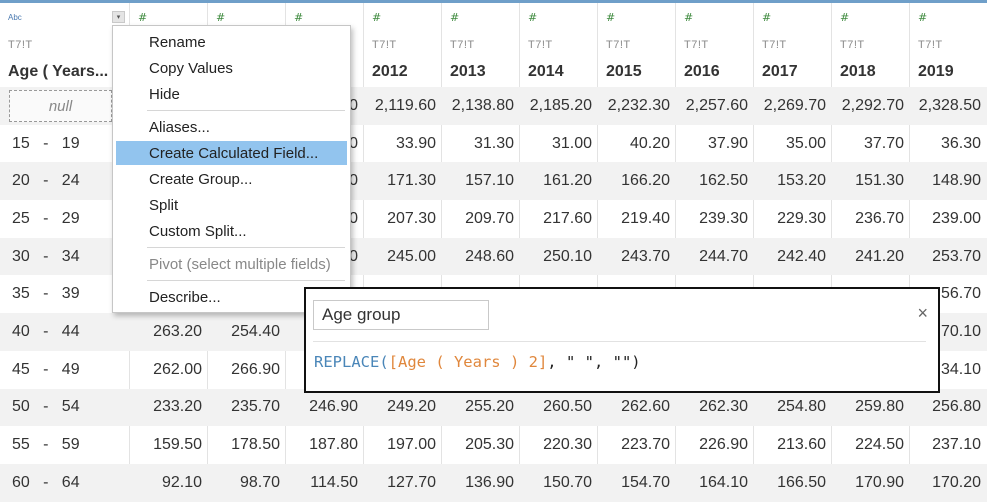 The image size is (987, 502). Describe the element at coordinates (493, 1) in the screenshot. I see `header-accent-line` at that location.